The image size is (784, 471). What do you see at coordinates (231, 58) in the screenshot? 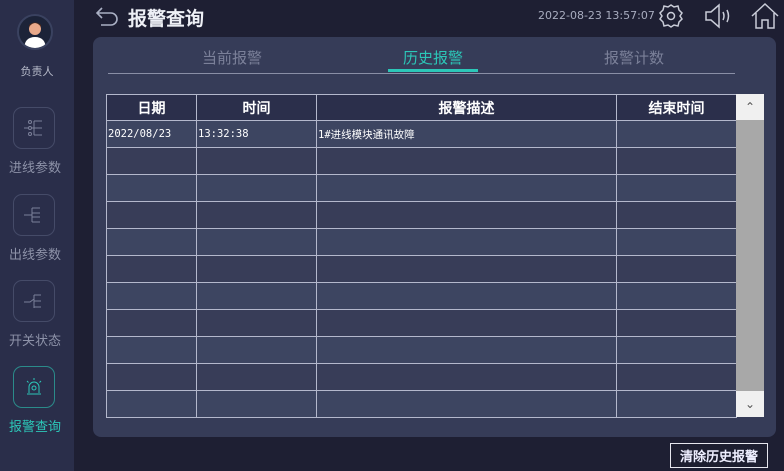
I see `tab-current-alarm: 当前报警` at bounding box center [231, 58].